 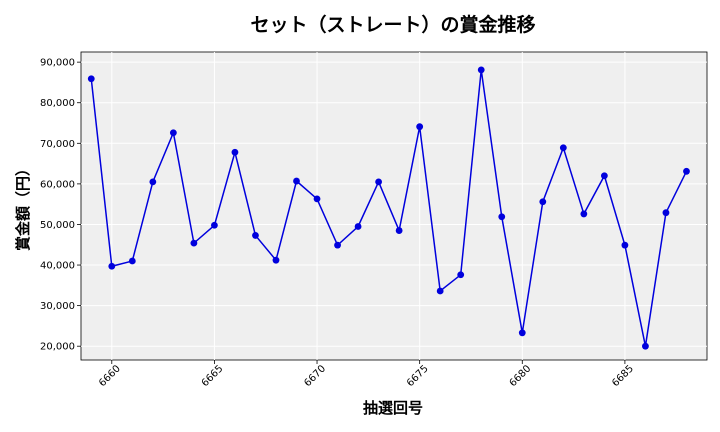 What do you see at coordinates (393, 408) in the screenshot?
I see `x-axis-title: 抽選回号` at bounding box center [393, 408].